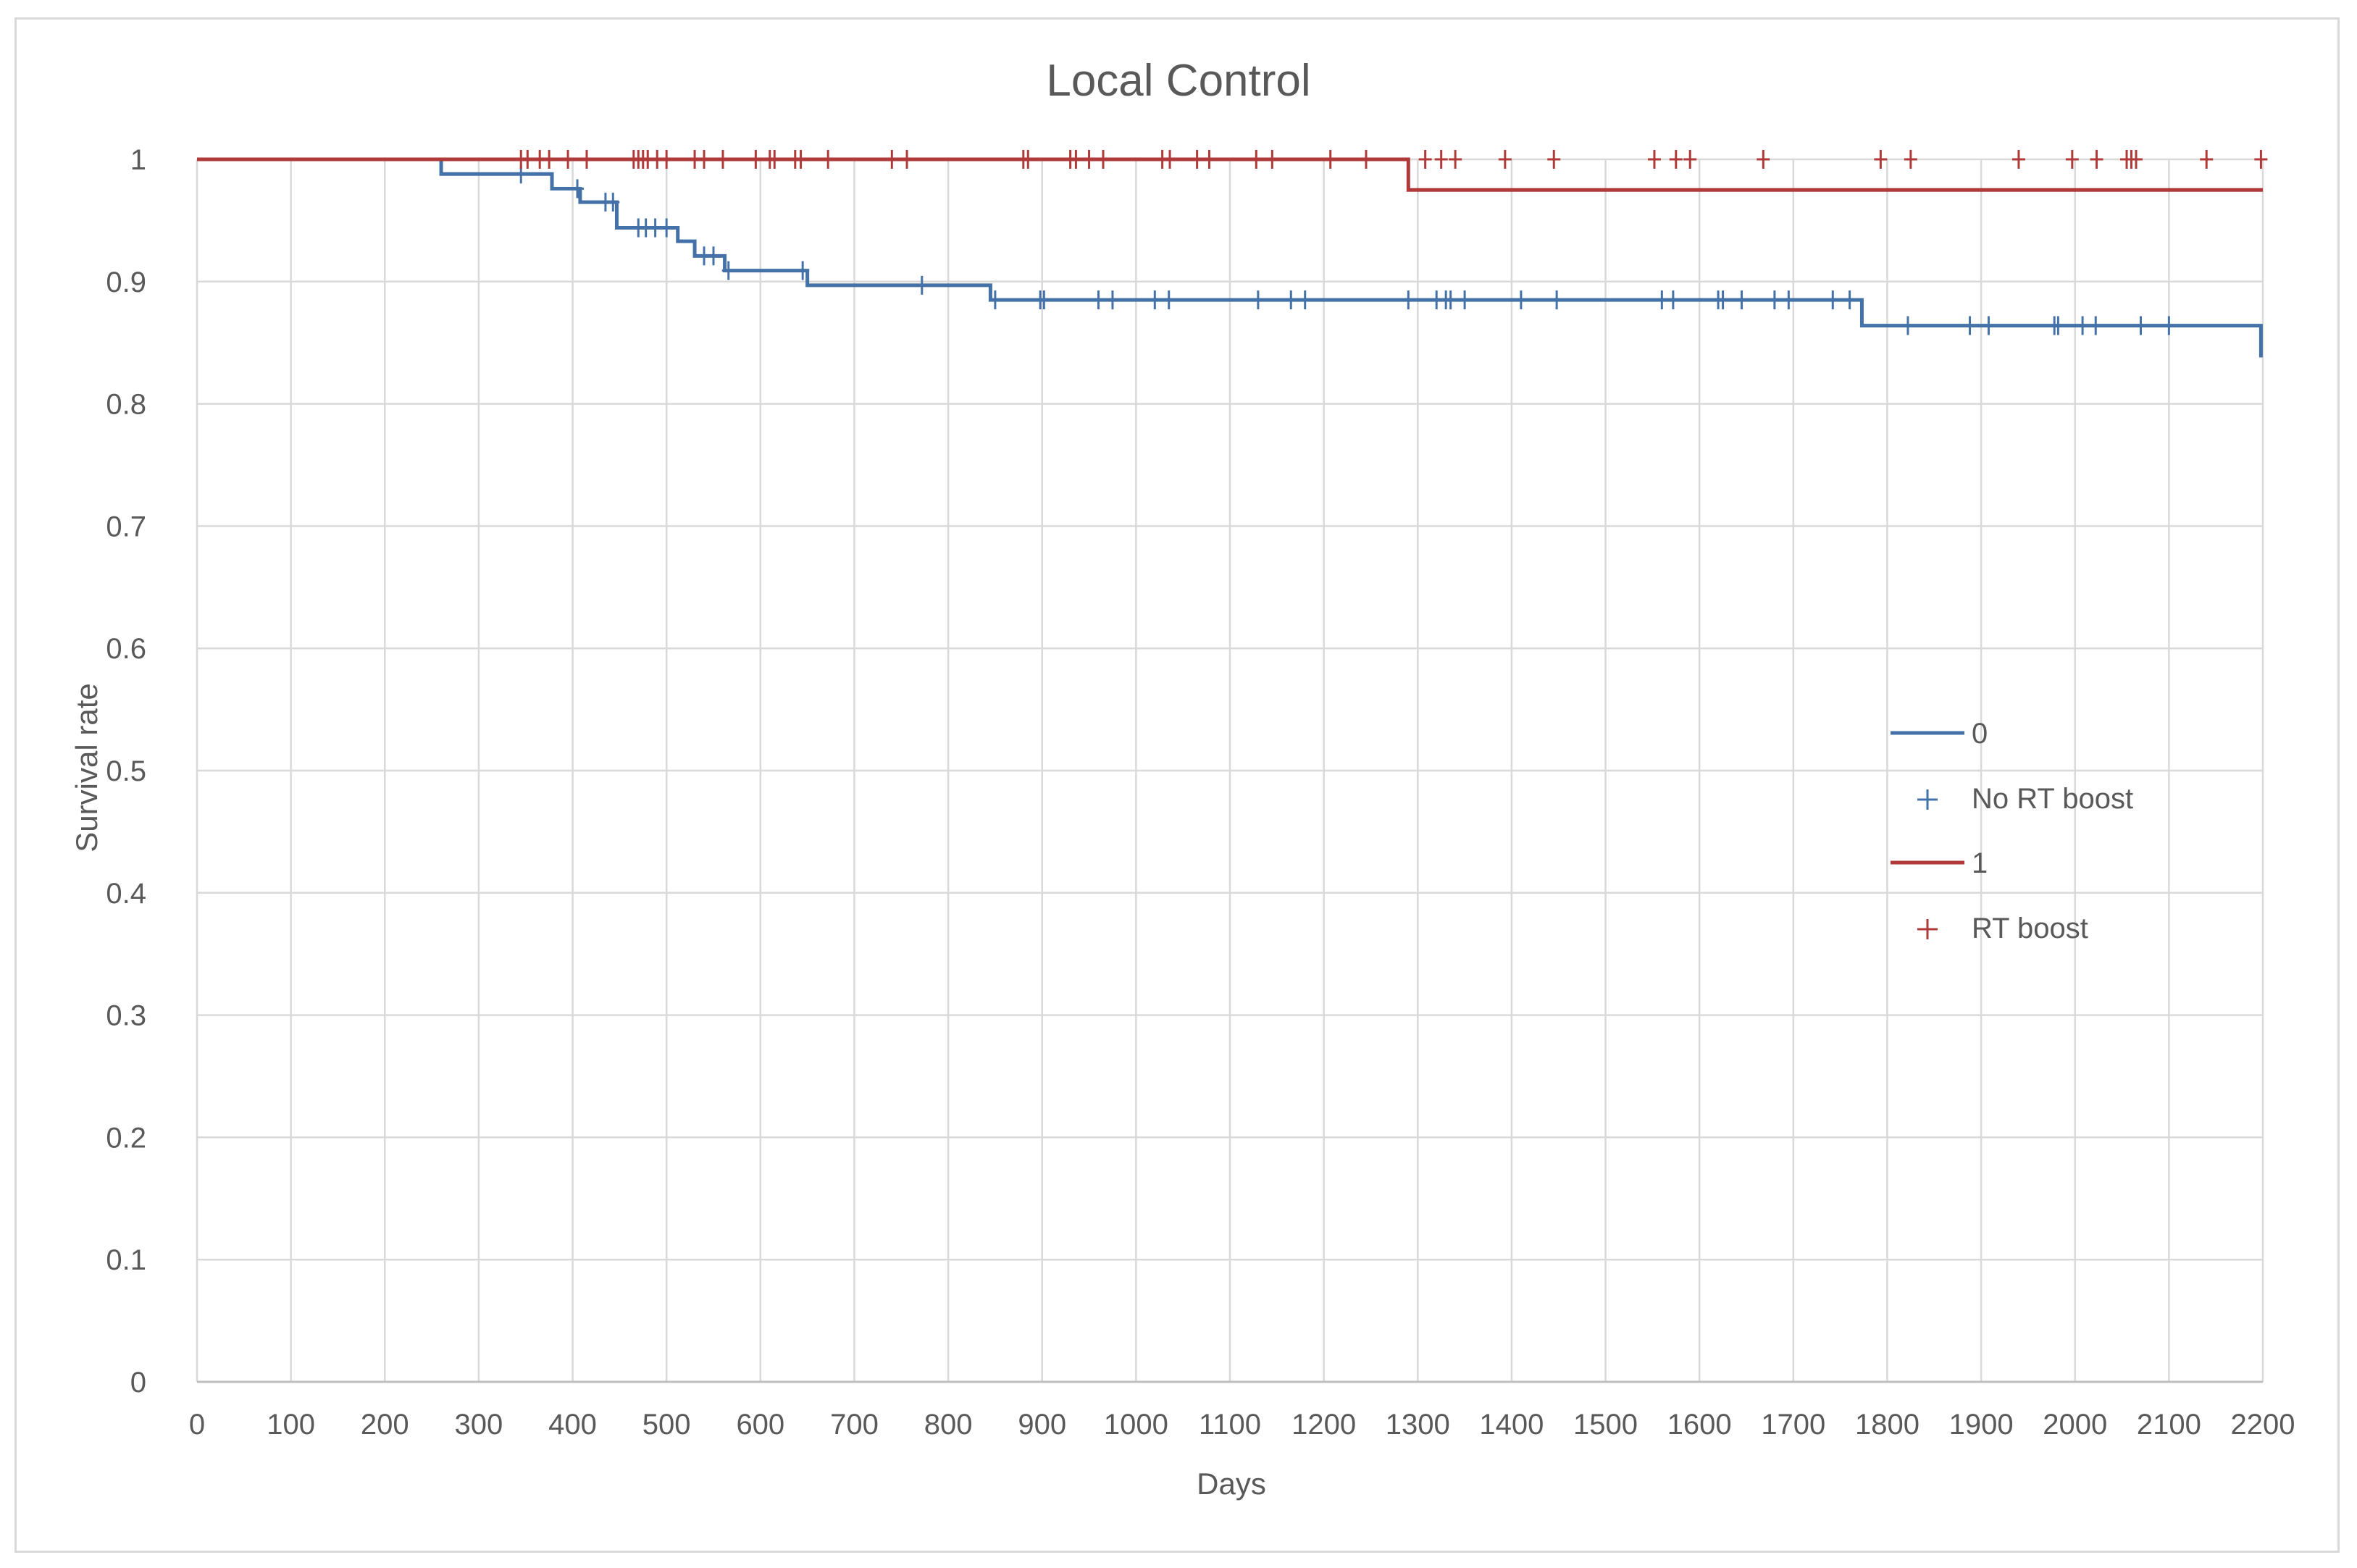 The image size is (2357, 1568). I want to click on x-tick-label: 2200, so click(2263, 1425).